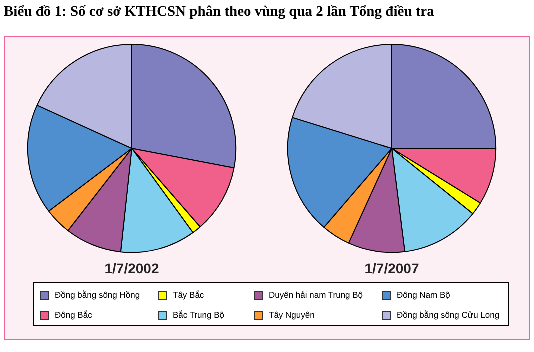 Image resolution: width=534 pixels, height=352 pixels. I want to click on legend-label: Duyên hải nam Trung Bộ, so click(316, 295).